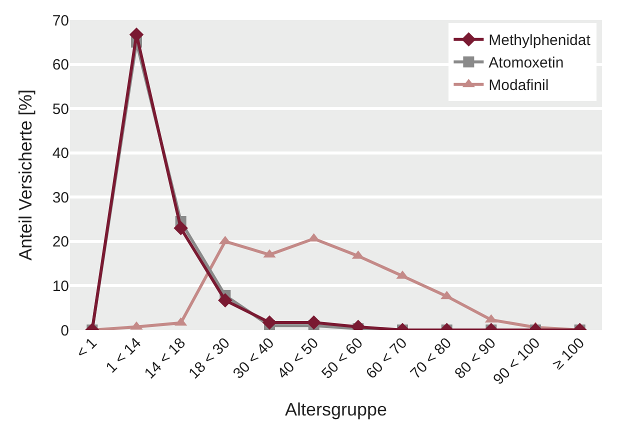  What do you see at coordinates (60, 21) in the screenshot?
I see `y-tick-label: 70` at bounding box center [60, 21].